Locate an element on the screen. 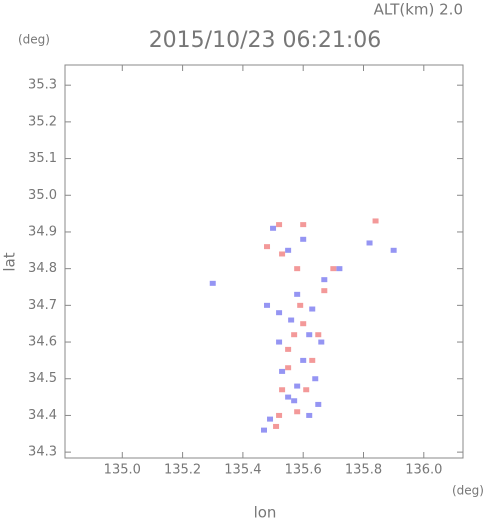 The image size is (491, 521). x-tick-label: 136.0 is located at coordinates (423, 470).